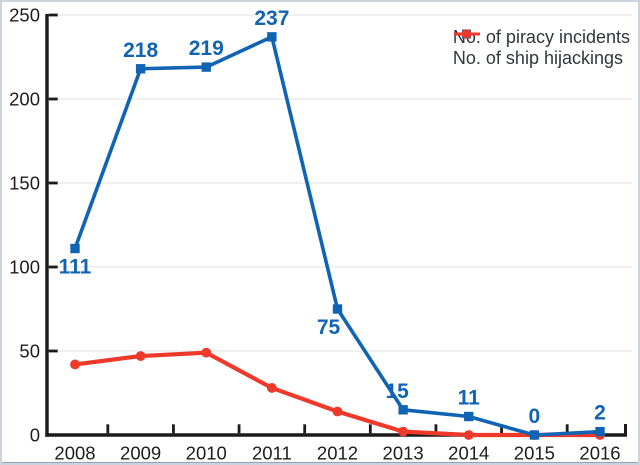 The image size is (640, 465). I want to click on y-axis-label: 200, so click(24, 99).